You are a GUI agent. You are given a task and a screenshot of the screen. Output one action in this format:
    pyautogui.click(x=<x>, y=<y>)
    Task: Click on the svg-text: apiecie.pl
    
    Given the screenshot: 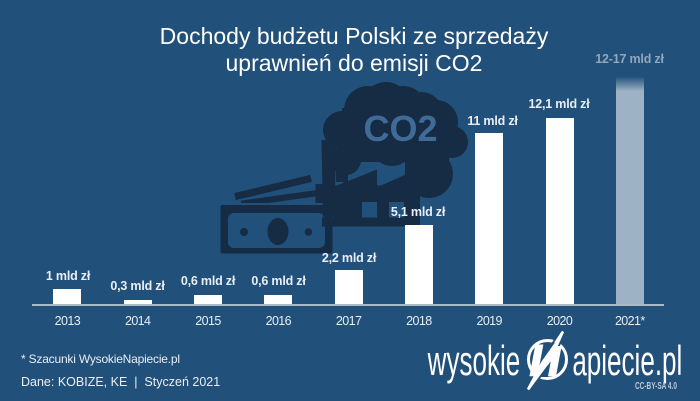 What is the action you would take?
    pyautogui.click(x=627, y=361)
    